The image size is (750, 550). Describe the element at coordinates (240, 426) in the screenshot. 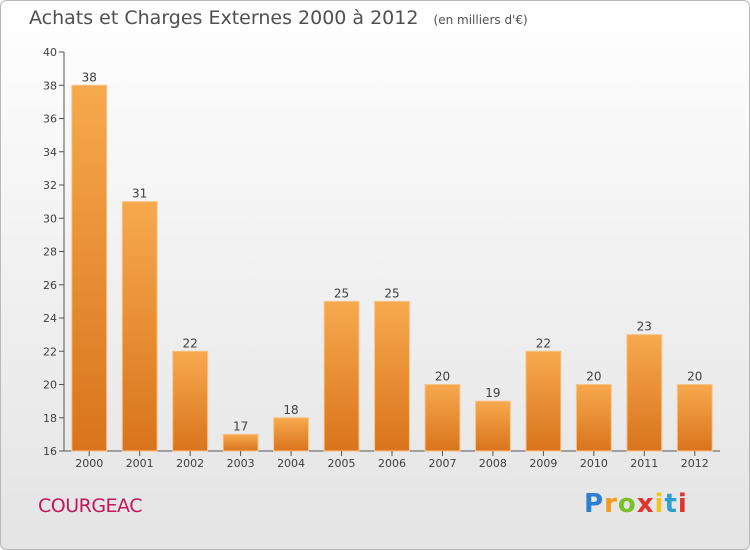

I see `bar-value-label: 17` at that location.